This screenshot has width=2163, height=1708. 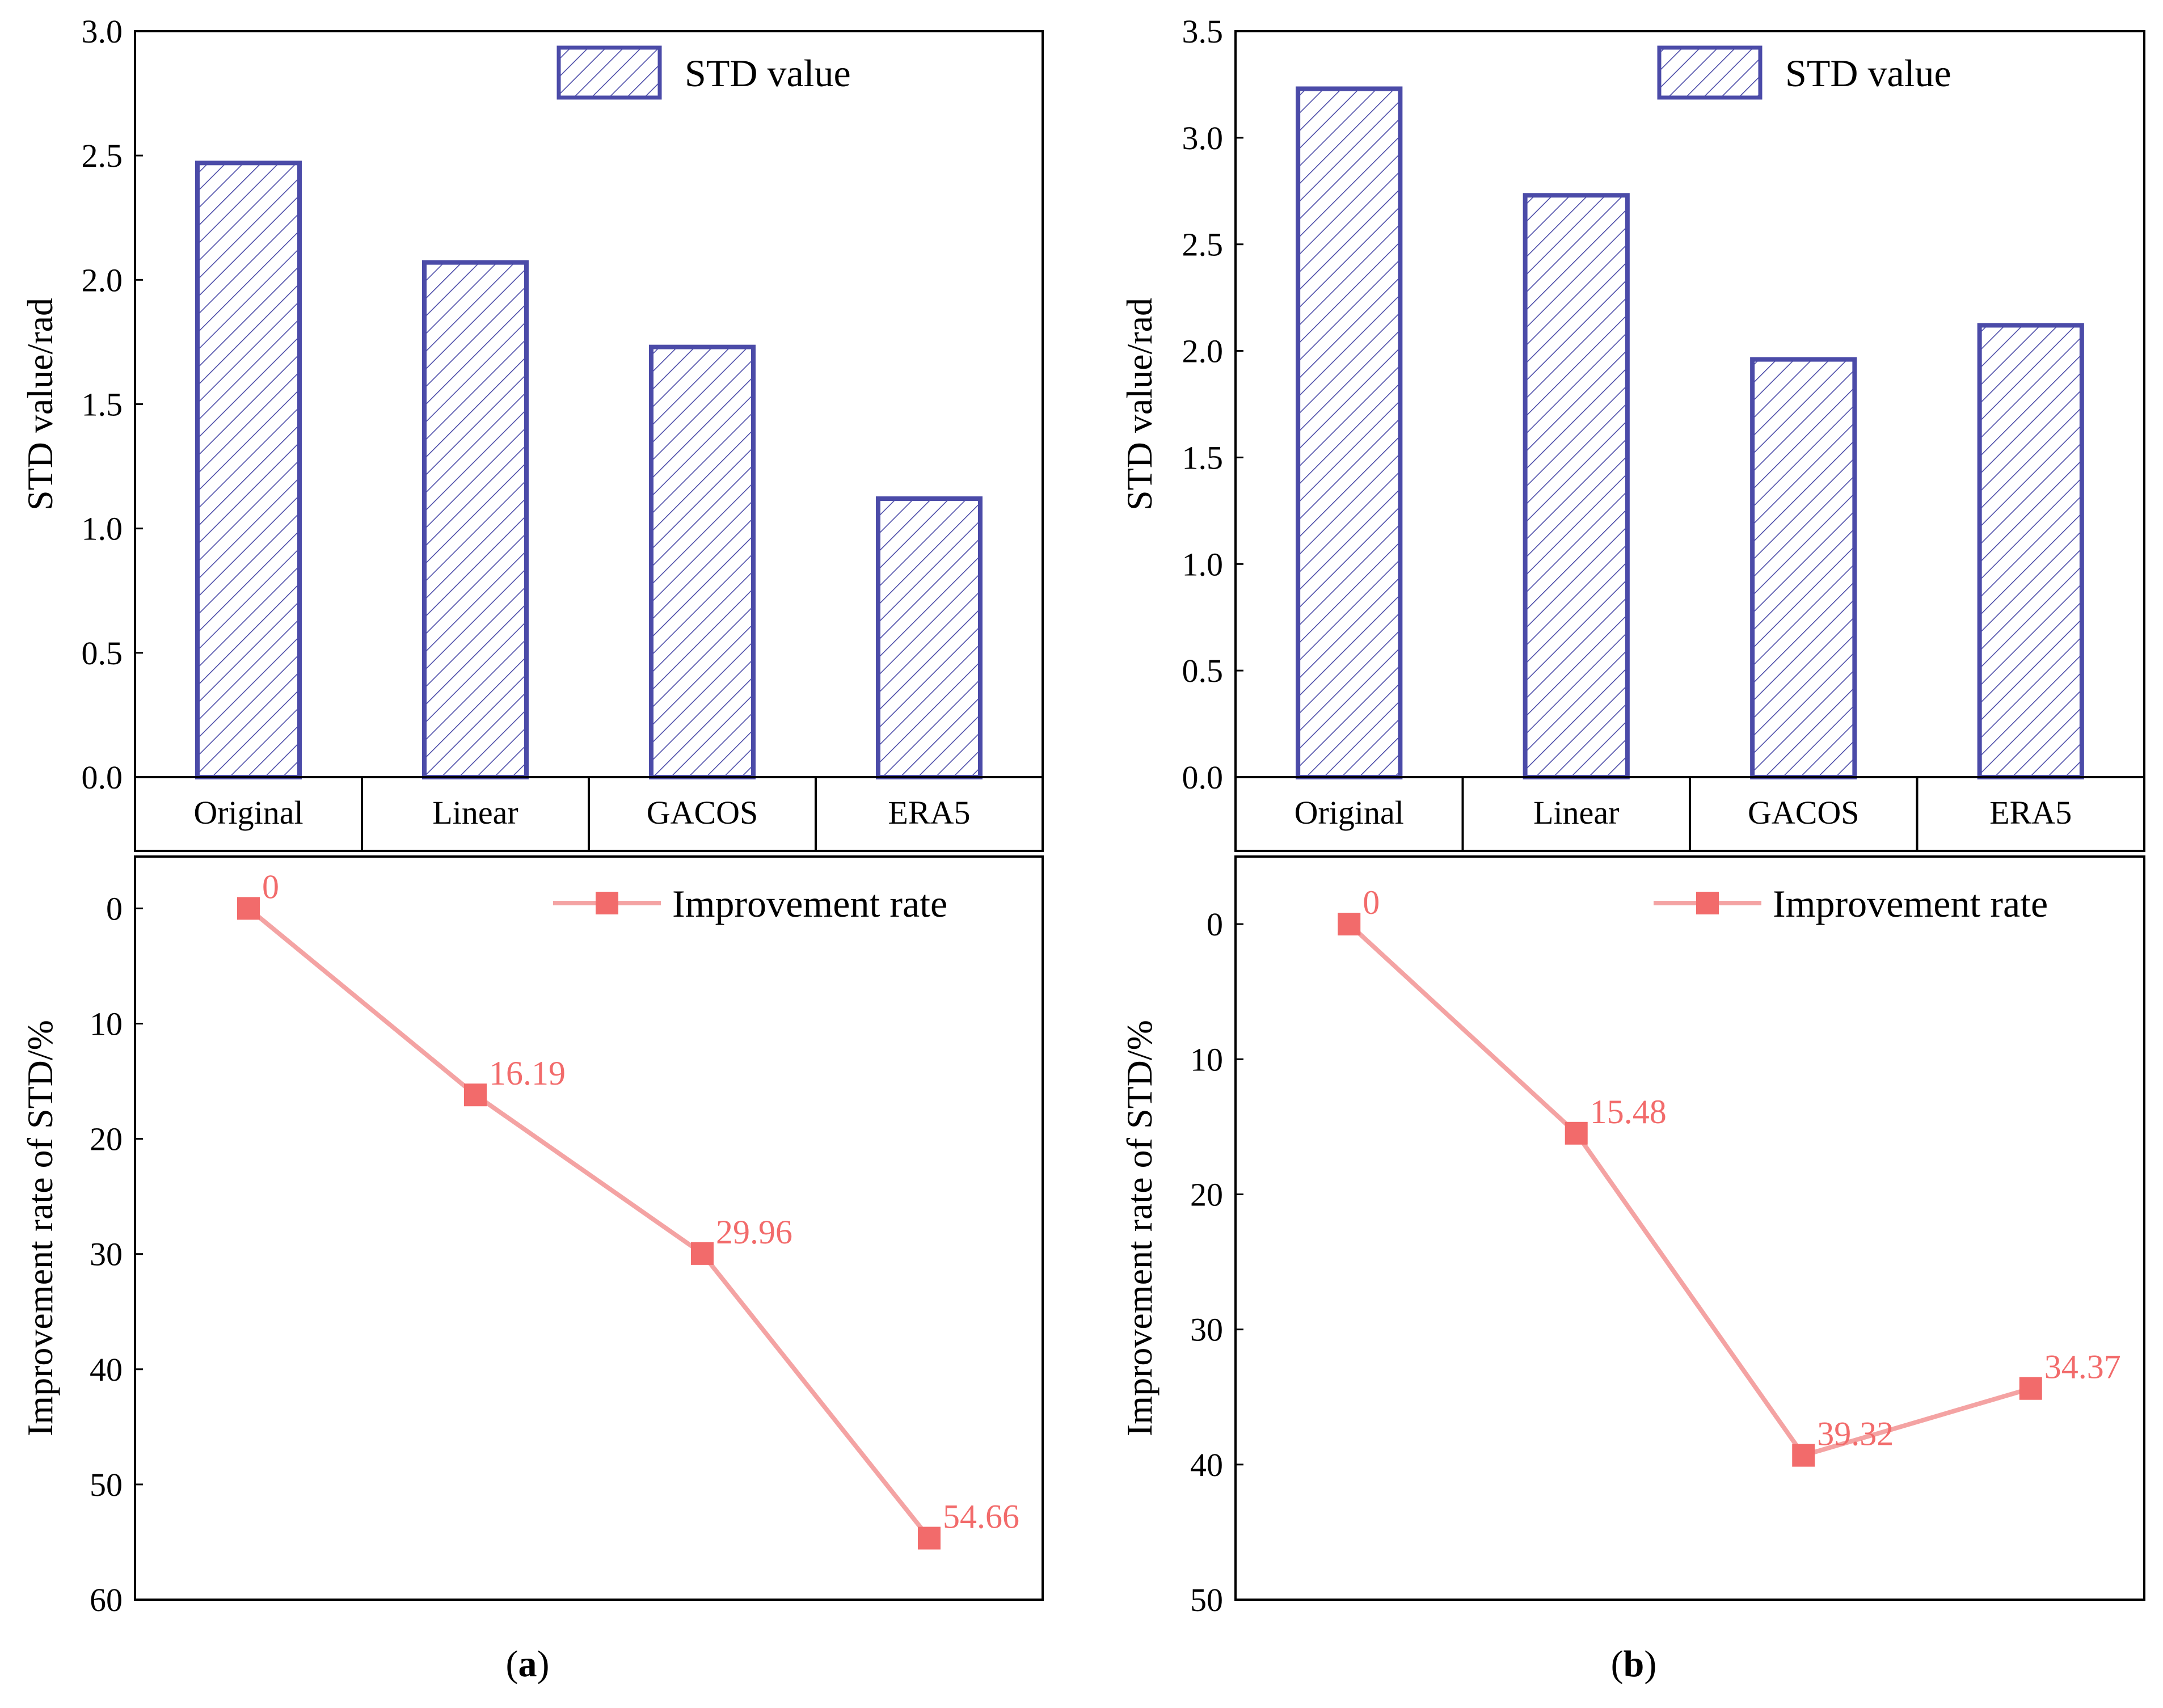 What do you see at coordinates (106, 1600) in the screenshot?
I see `line-y-tick-label: 60` at bounding box center [106, 1600].